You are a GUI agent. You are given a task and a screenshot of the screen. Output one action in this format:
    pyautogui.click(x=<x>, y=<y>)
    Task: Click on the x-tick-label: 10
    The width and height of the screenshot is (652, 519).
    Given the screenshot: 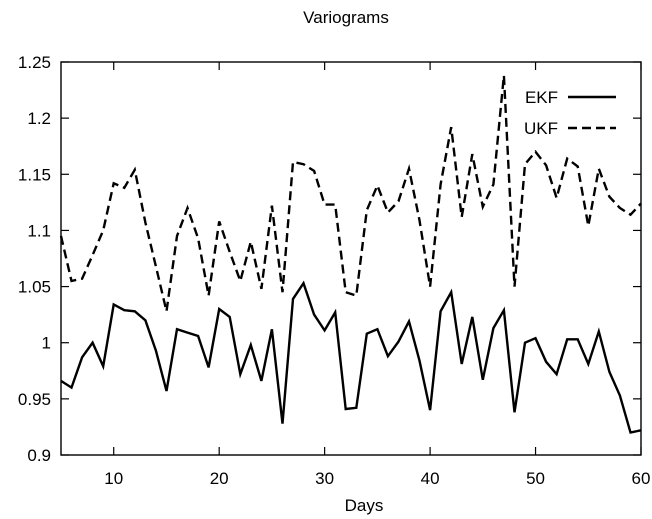 What is the action you would take?
    pyautogui.click(x=113, y=478)
    